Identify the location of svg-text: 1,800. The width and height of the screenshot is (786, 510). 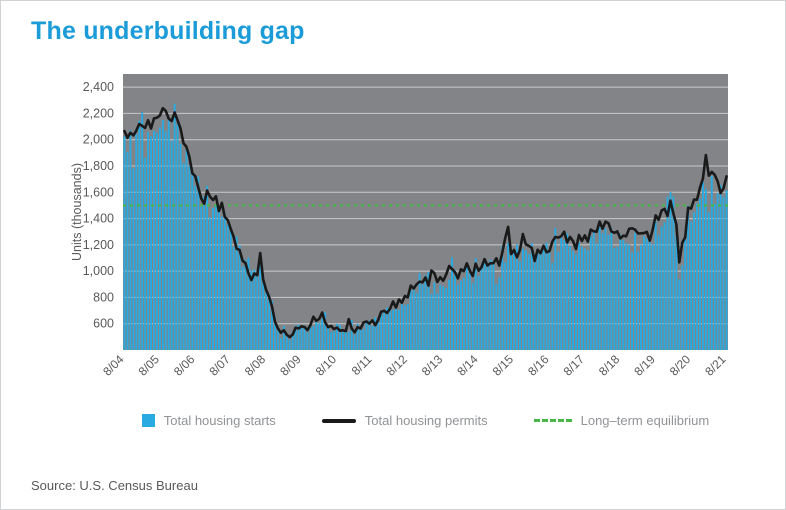
(98, 166).